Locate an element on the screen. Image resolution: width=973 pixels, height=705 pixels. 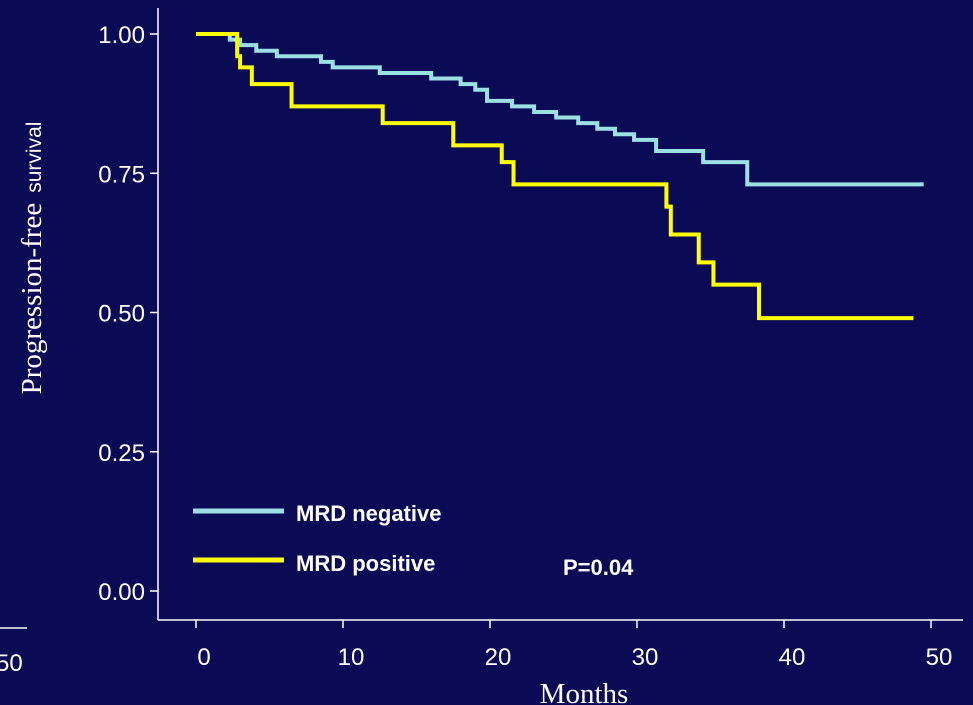
y-tick-label: 0.75 is located at coordinates (121, 174).